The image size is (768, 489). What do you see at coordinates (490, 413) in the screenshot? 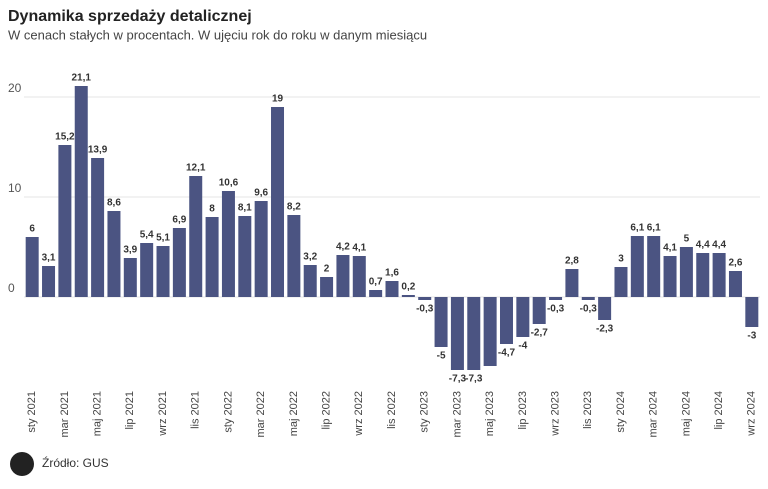
I see `x-tick-label: maj 2023` at bounding box center [490, 413].